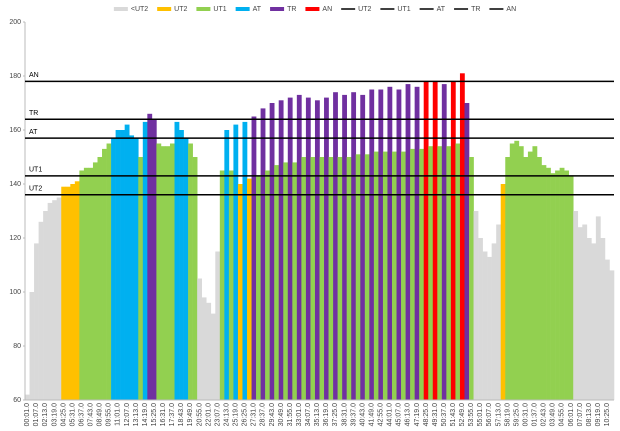  I want to click on legend-label: AN, so click(511, 9).